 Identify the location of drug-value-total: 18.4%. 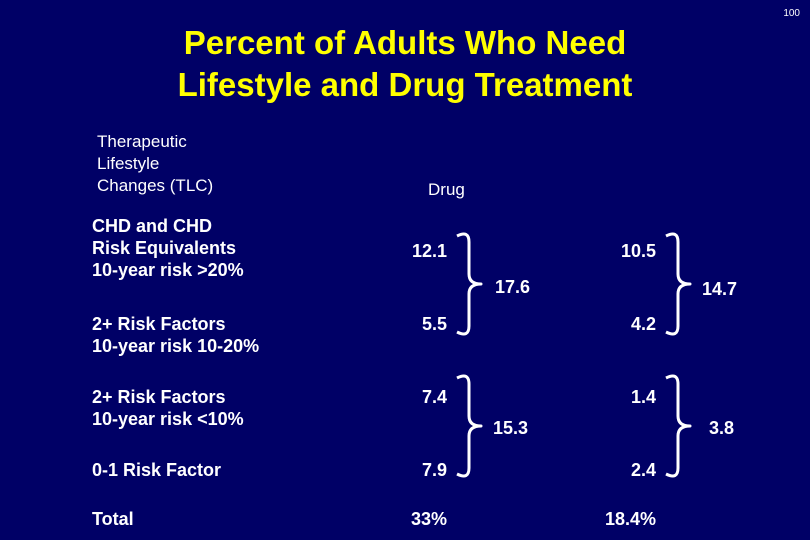
(630, 519).